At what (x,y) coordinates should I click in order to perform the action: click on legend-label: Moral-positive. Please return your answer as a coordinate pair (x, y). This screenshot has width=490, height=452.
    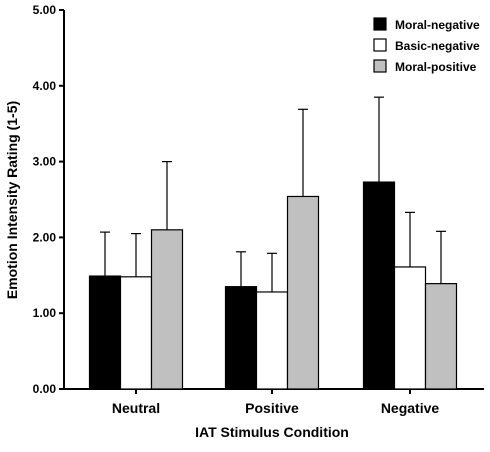
    Looking at the image, I should click on (436, 67).